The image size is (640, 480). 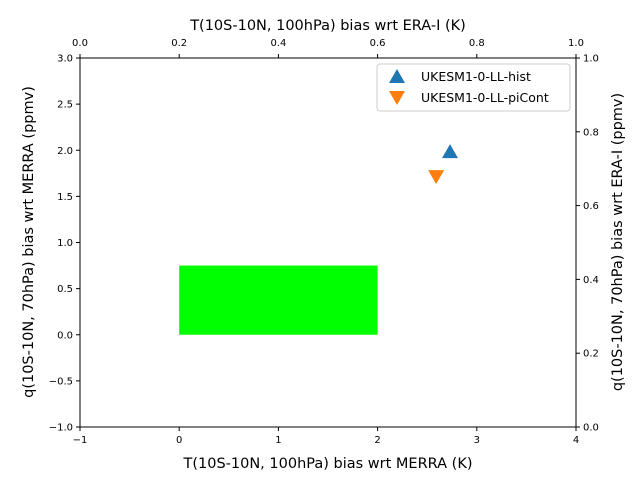 What do you see at coordinates (327, 26) in the screenshot?
I see `chart-title: T(10S-10N, 100hPa) bias wrt ERA-I (K)` at bounding box center [327, 26].